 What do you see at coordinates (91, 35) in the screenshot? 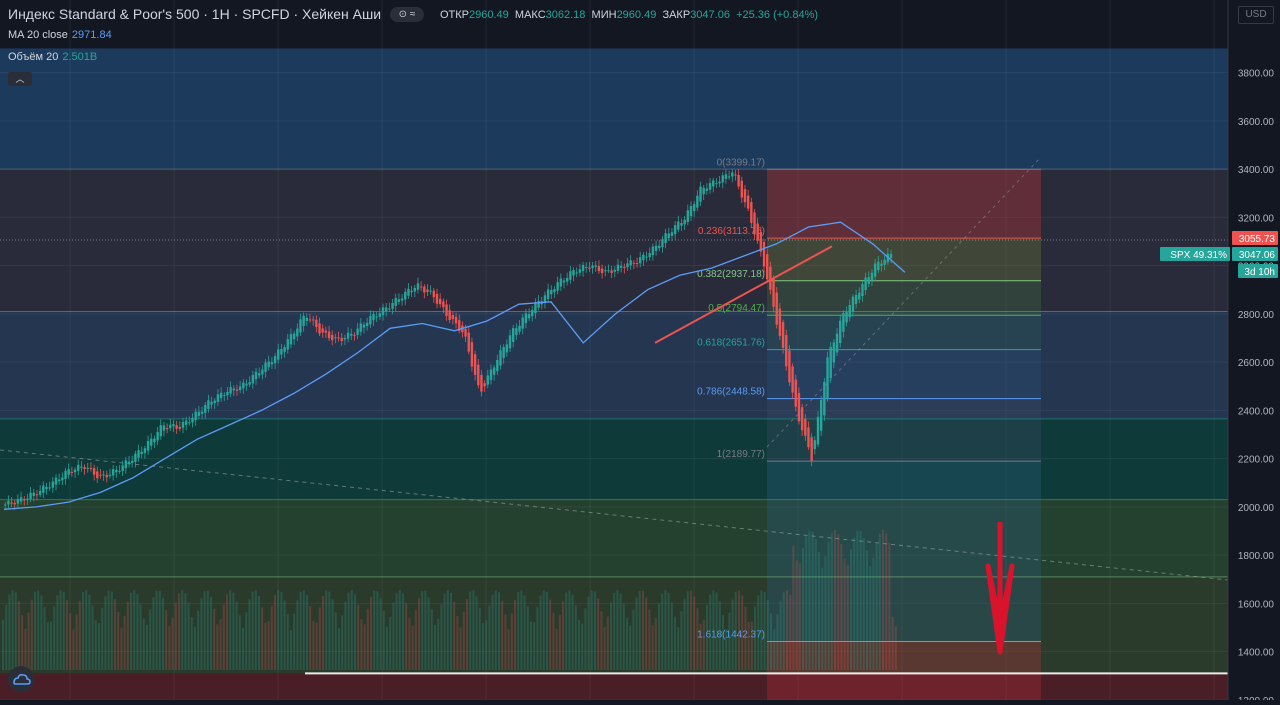
I see `ma-value: 2971.84` at bounding box center [91, 35].